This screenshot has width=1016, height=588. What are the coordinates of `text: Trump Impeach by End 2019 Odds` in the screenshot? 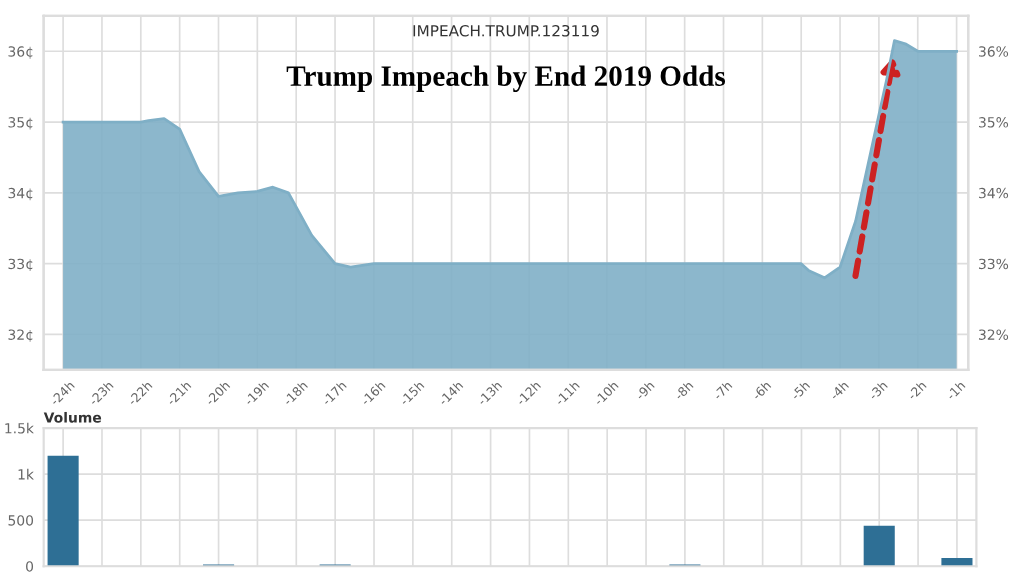 It's located at (506, 78).